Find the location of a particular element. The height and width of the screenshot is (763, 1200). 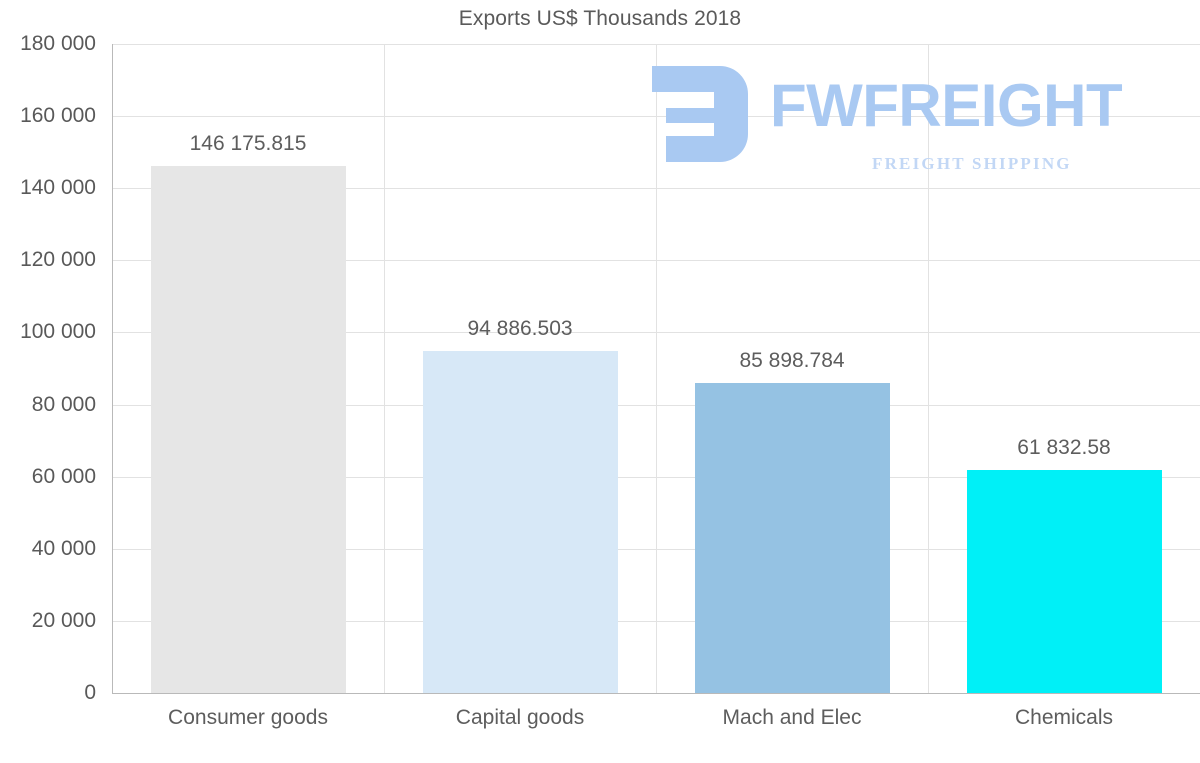

x-axis-category-label: Mach and Elec is located at coordinates (792, 717).